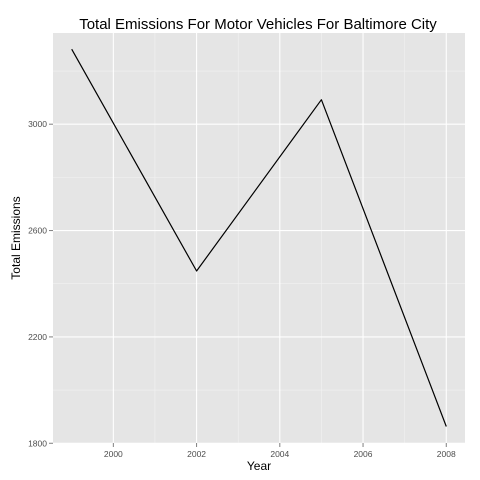 The image size is (480, 480). Describe the element at coordinates (113, 454) in the screenshot. I see `x-tick-label: 2000` at that location.